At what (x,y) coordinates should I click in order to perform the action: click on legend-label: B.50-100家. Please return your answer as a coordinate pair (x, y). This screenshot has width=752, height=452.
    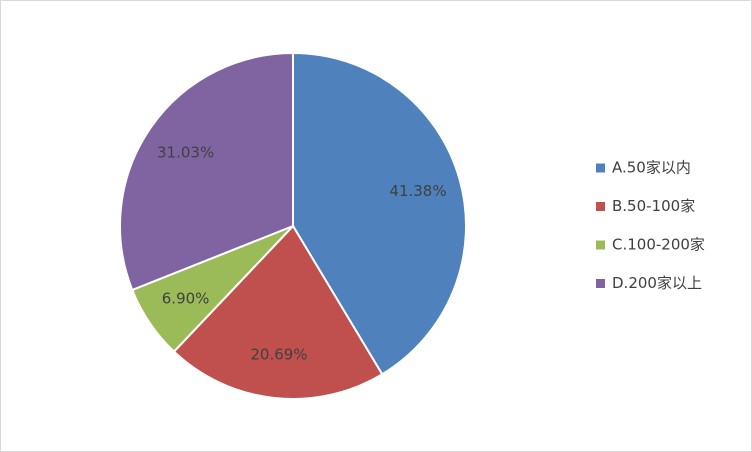
    Looking at the image, I should click on (653, 206).